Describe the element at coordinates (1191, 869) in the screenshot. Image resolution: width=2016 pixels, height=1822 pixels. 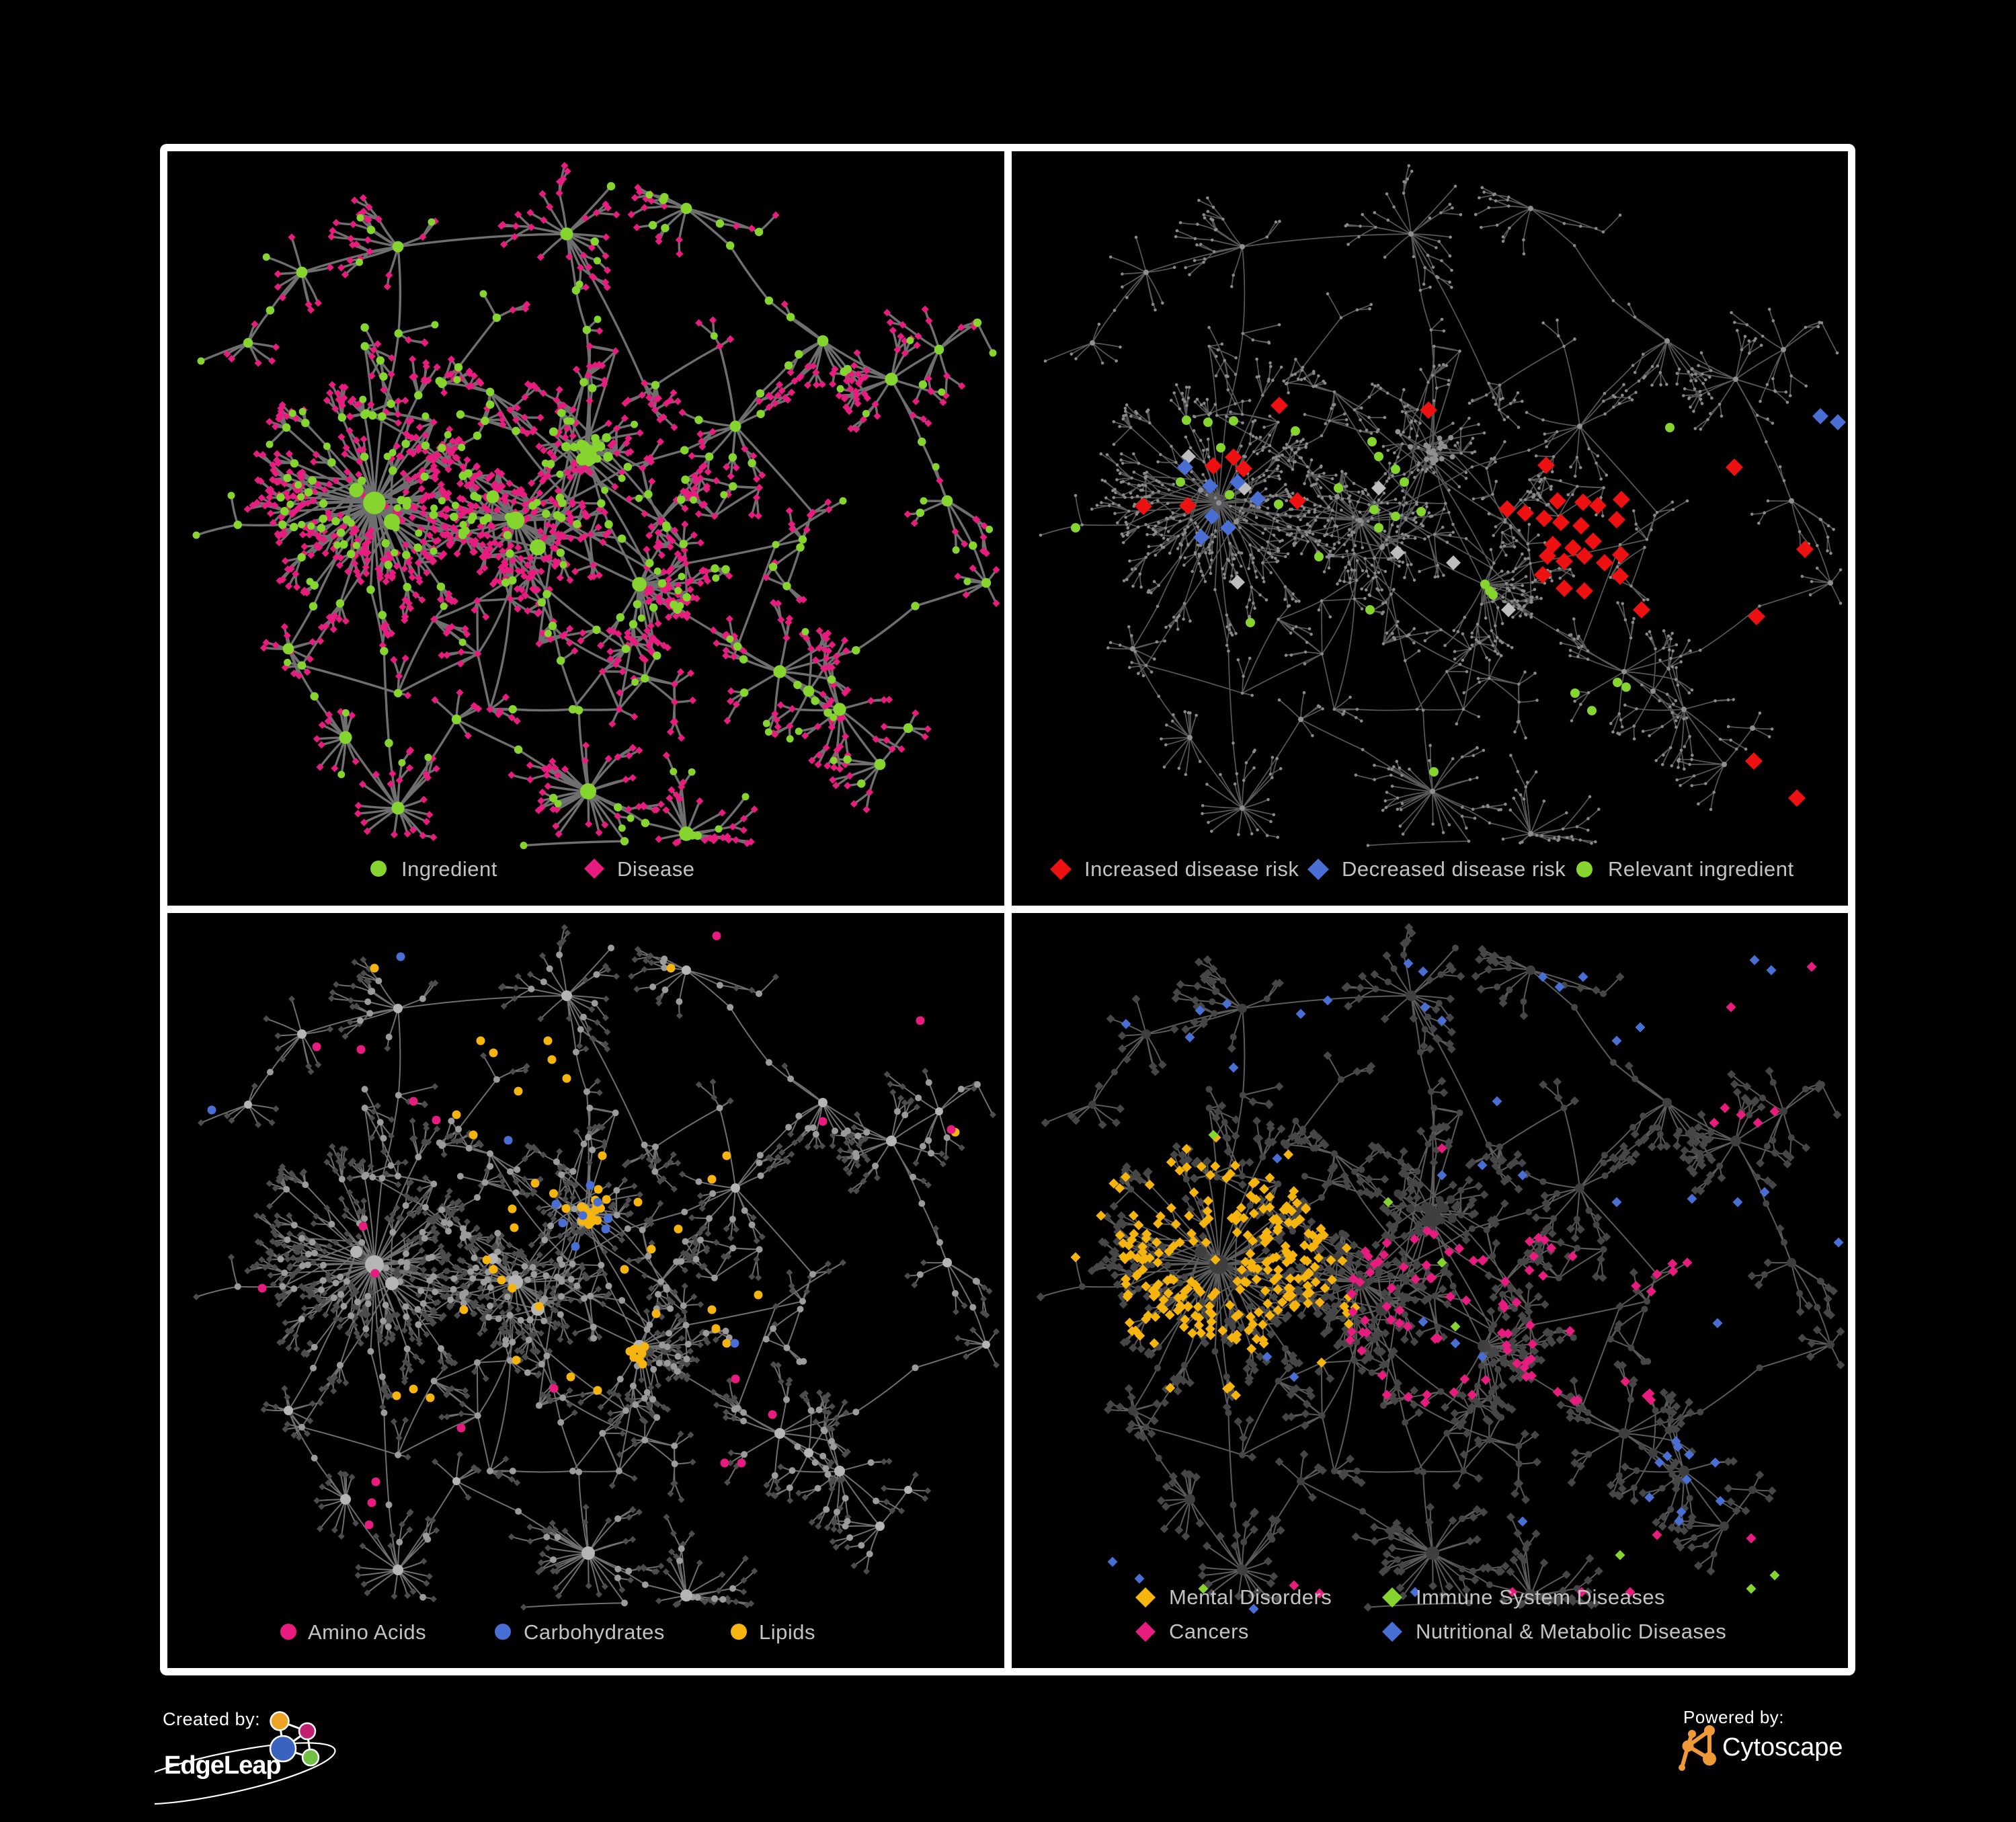
I see `svg-text: Increased disease risk` at that location.